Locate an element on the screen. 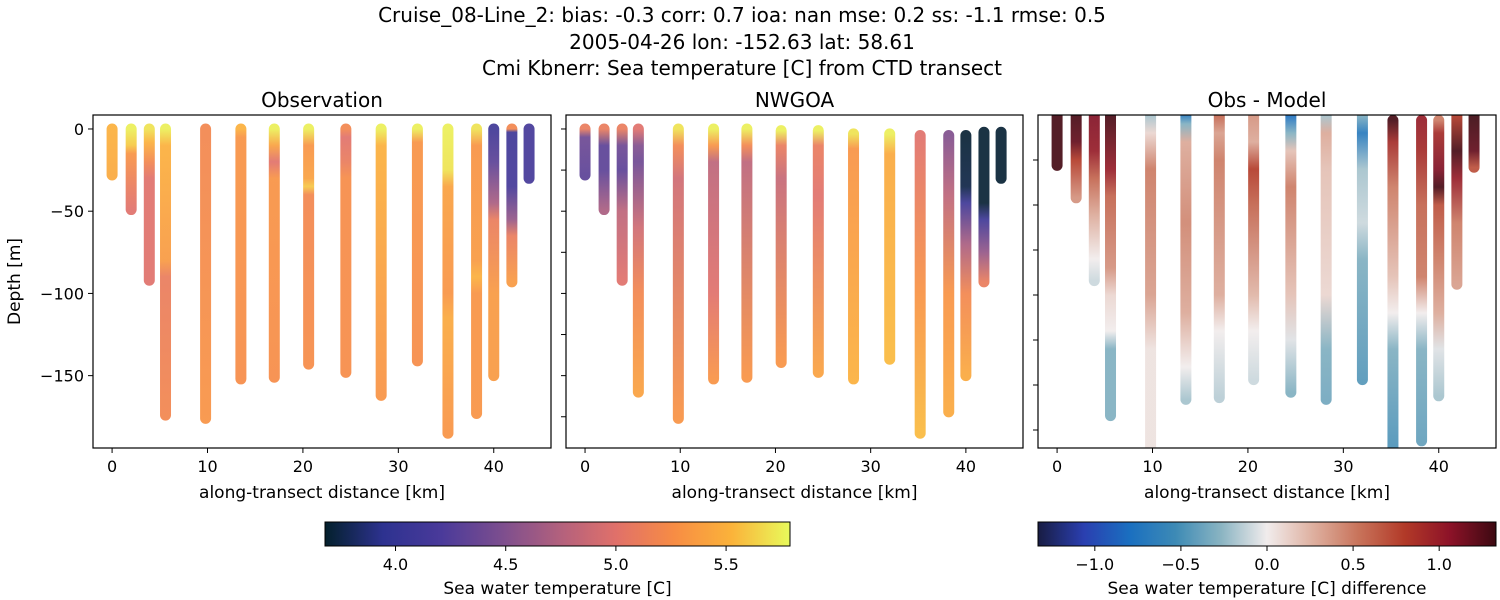 The height and width of the screenshot is (600, 1500). colorbar-tick-label: 4.5 is located at coordinates (505, 564).